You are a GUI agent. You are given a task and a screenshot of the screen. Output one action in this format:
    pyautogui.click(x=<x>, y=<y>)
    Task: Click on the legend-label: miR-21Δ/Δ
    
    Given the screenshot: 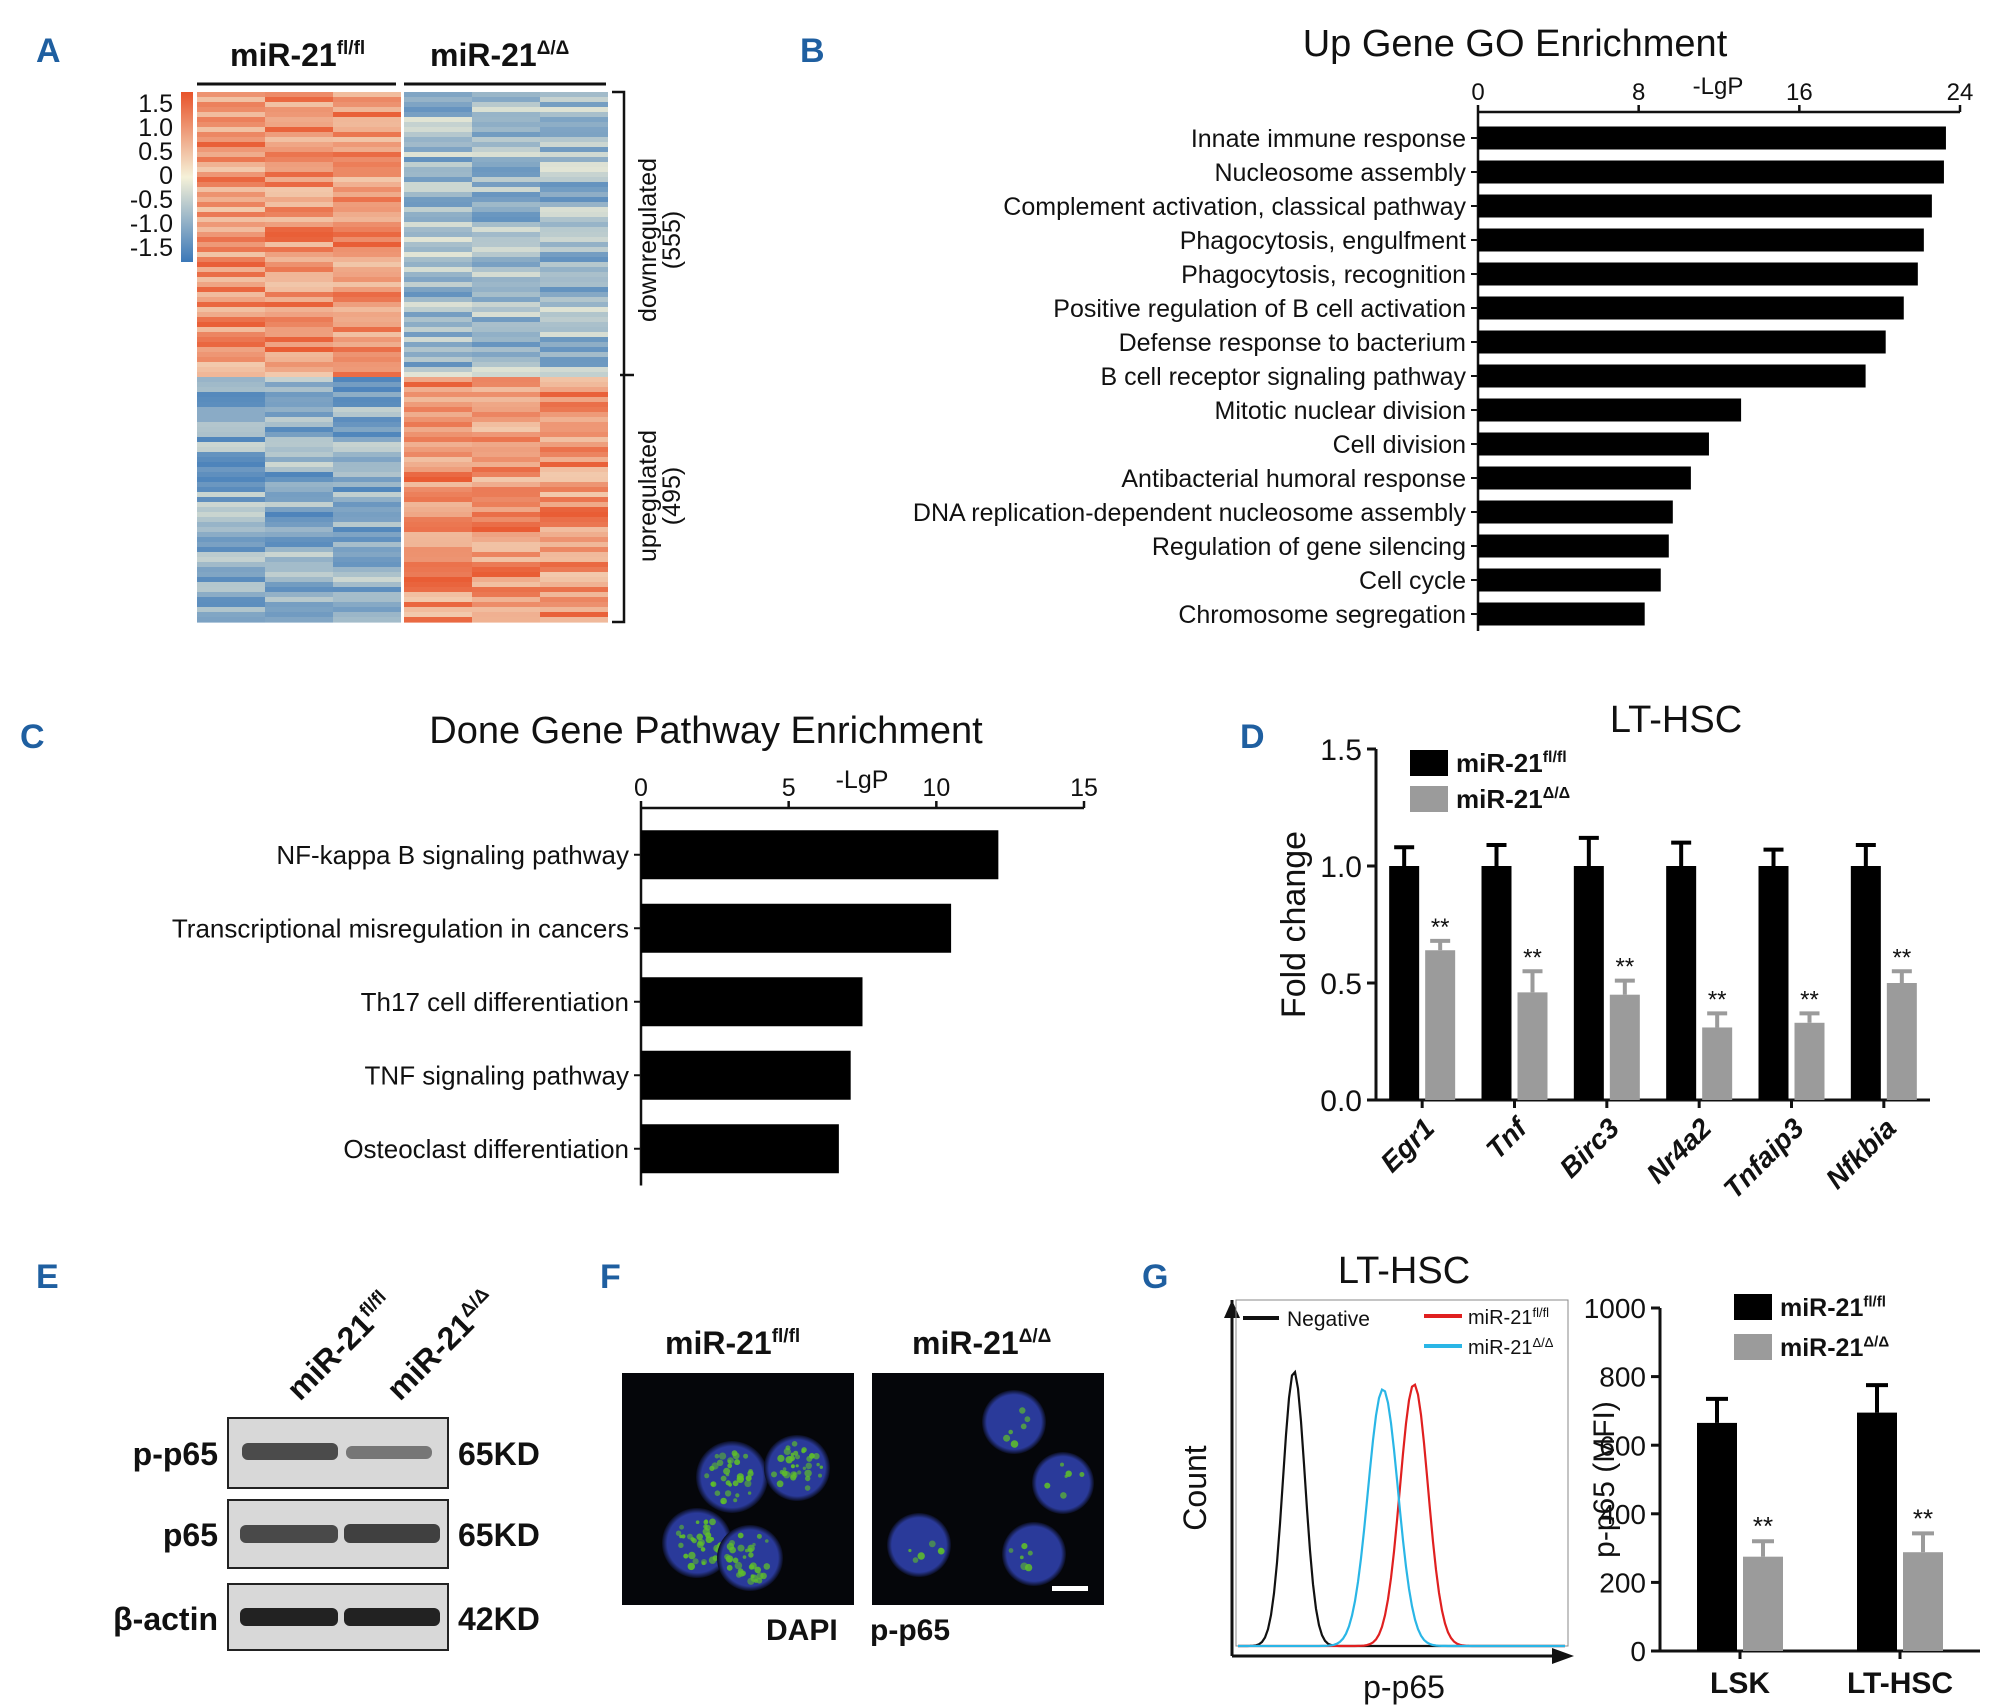 What is the action you would take?
    pyautogui.click(x=1834, y=1348)
    